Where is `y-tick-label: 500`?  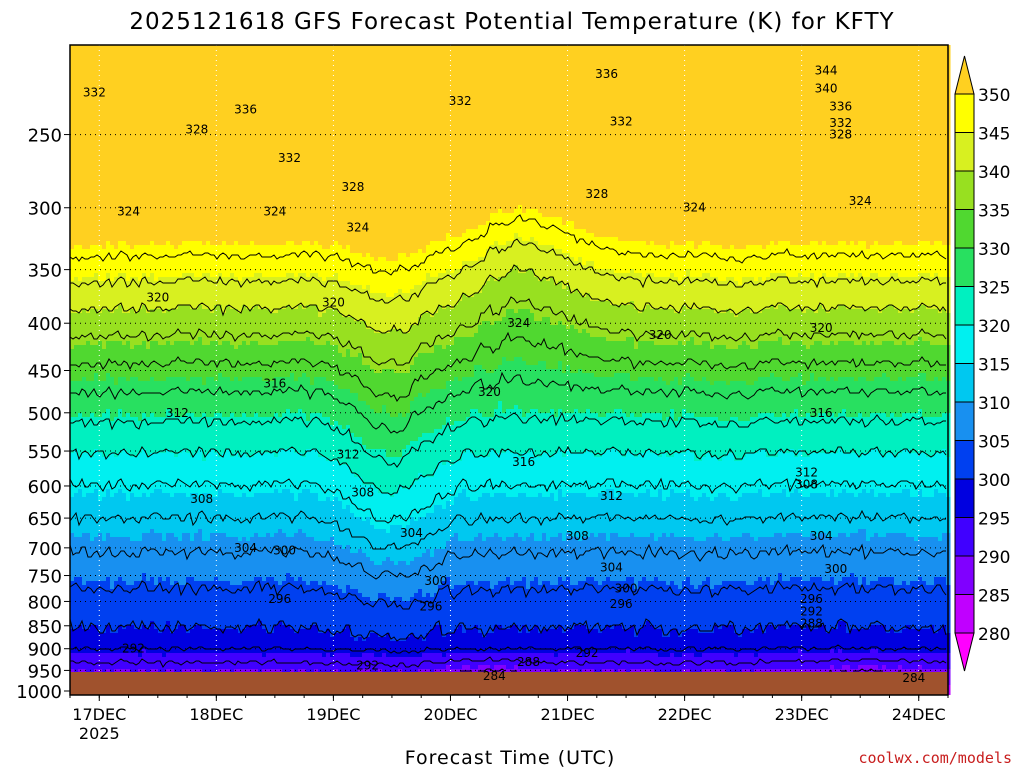
y-tick-label: 500 is located at coordinates (45, 414).